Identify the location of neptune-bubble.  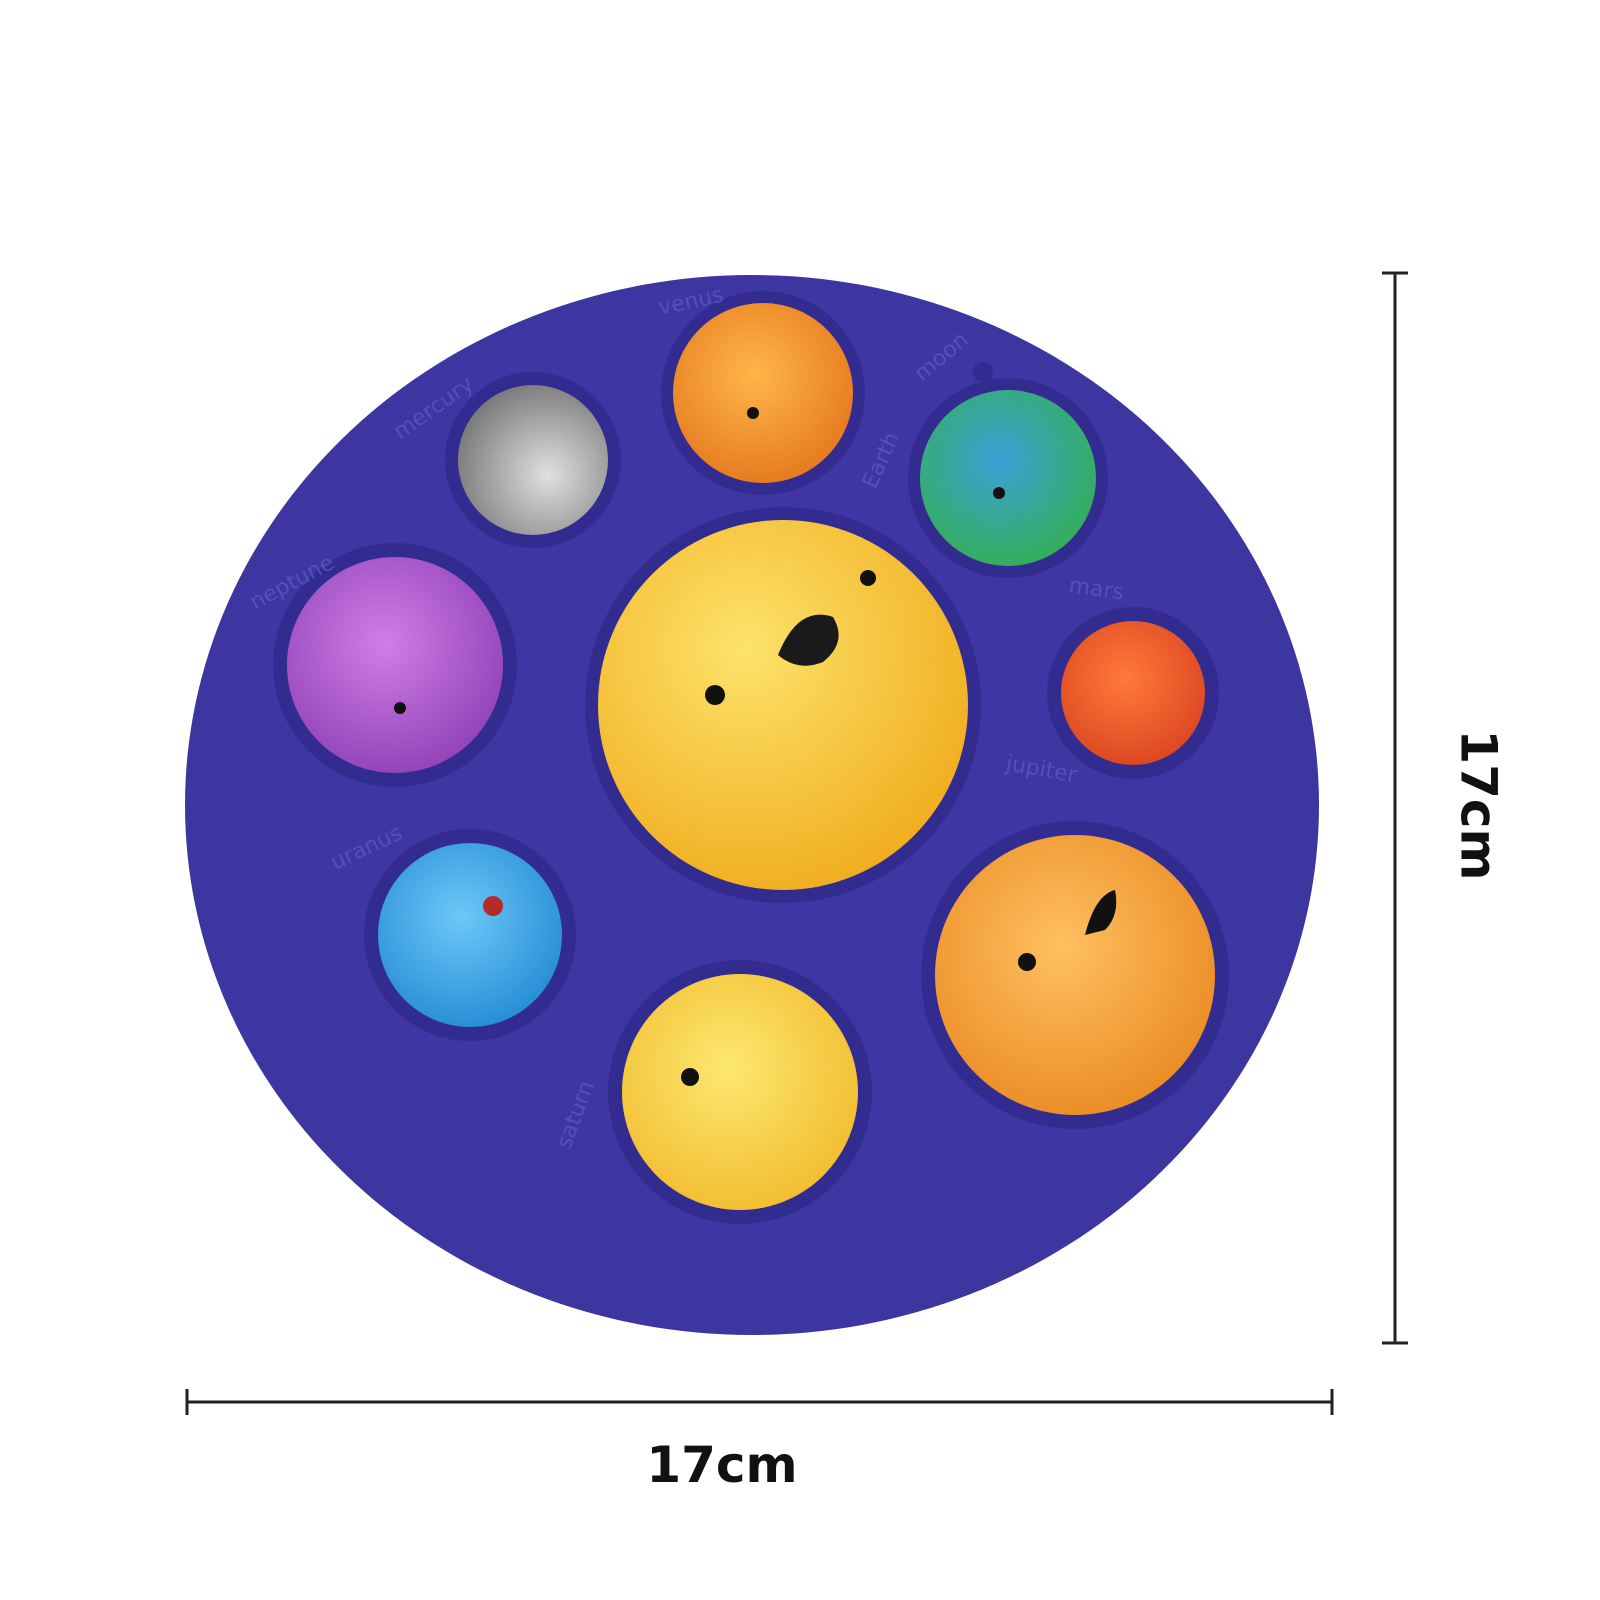
(395, 665).